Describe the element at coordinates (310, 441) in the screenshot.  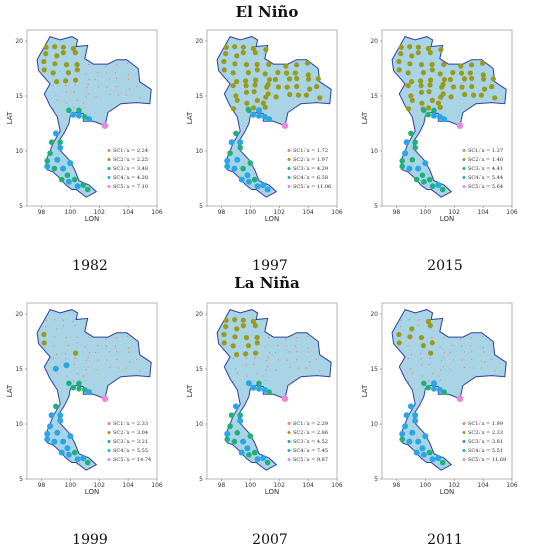
I see `legend-label: SC3: ̅x = 4.52` at that location.